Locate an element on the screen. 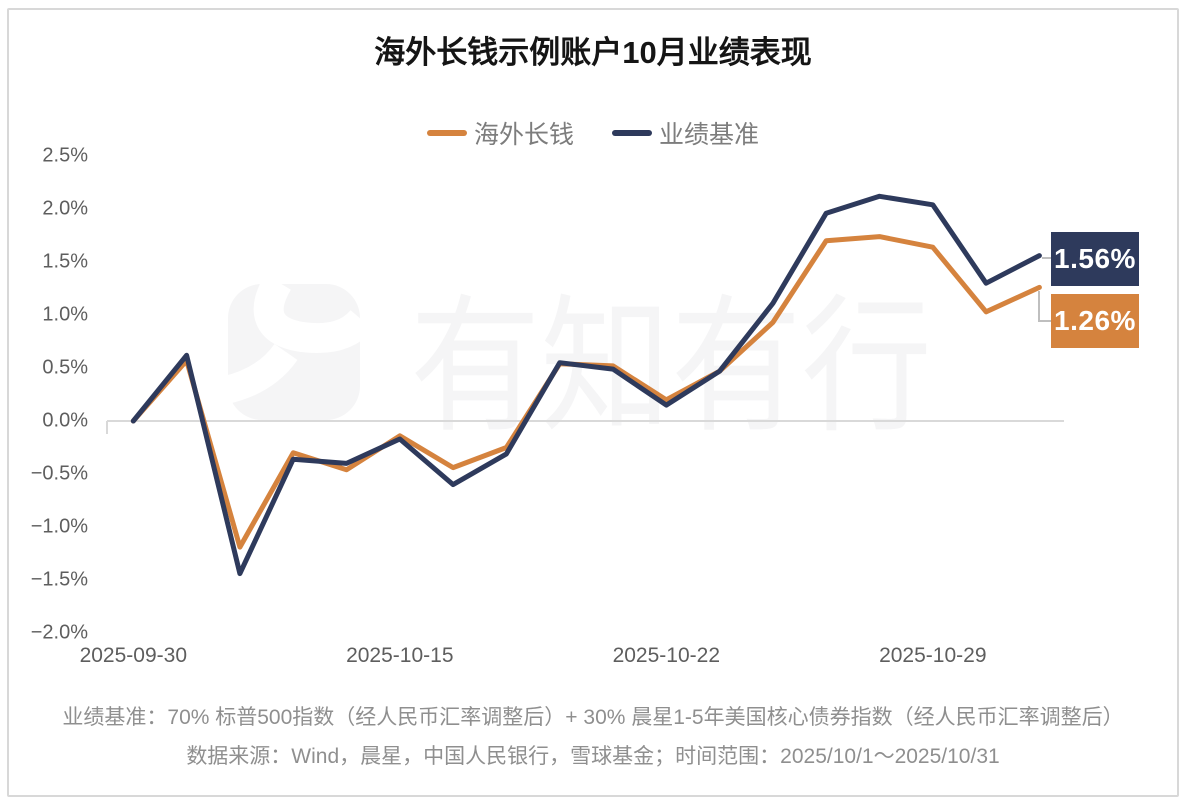 This screenshot has height=804, width=1186. legend-label-benchmark: 业绩基准 is located at coordinates (709, 135).